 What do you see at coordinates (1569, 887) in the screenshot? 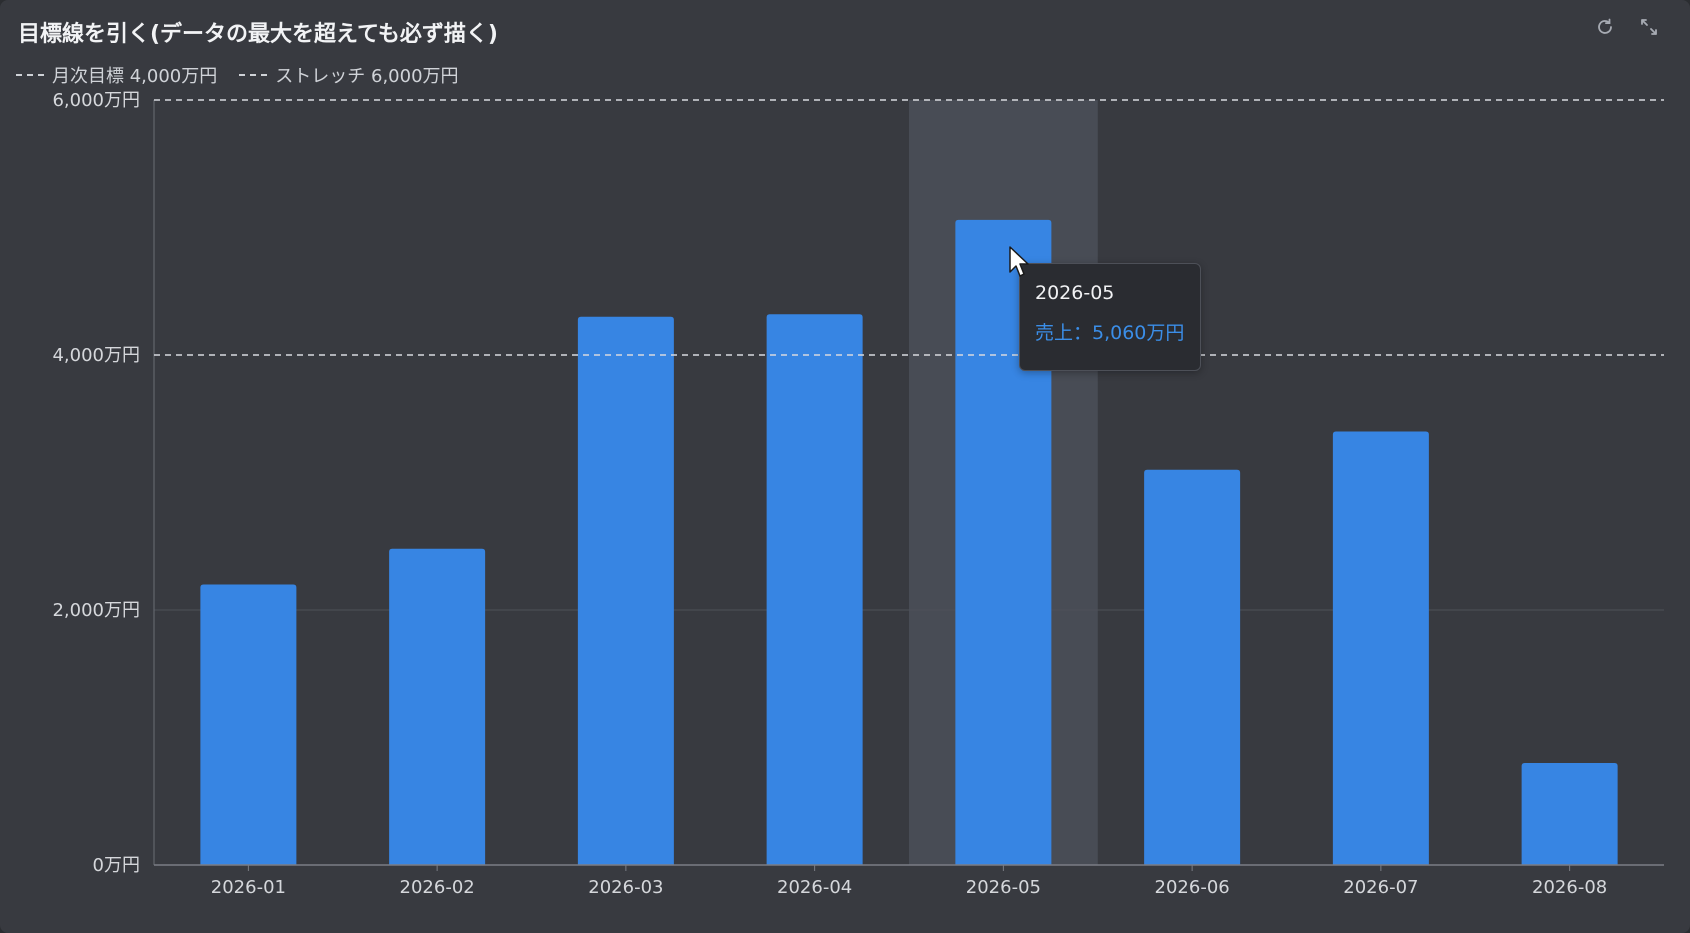
I see `x-tick-label: 2026-08` at bounding box center [1569, 887].